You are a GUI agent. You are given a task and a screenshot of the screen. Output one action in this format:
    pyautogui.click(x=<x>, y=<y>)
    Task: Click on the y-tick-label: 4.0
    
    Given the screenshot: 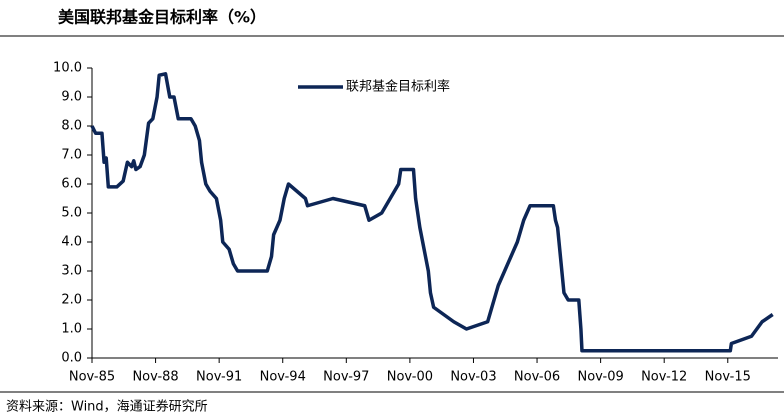 What is the action you would take?
    pyautogui.click(x=71, y=242)
    